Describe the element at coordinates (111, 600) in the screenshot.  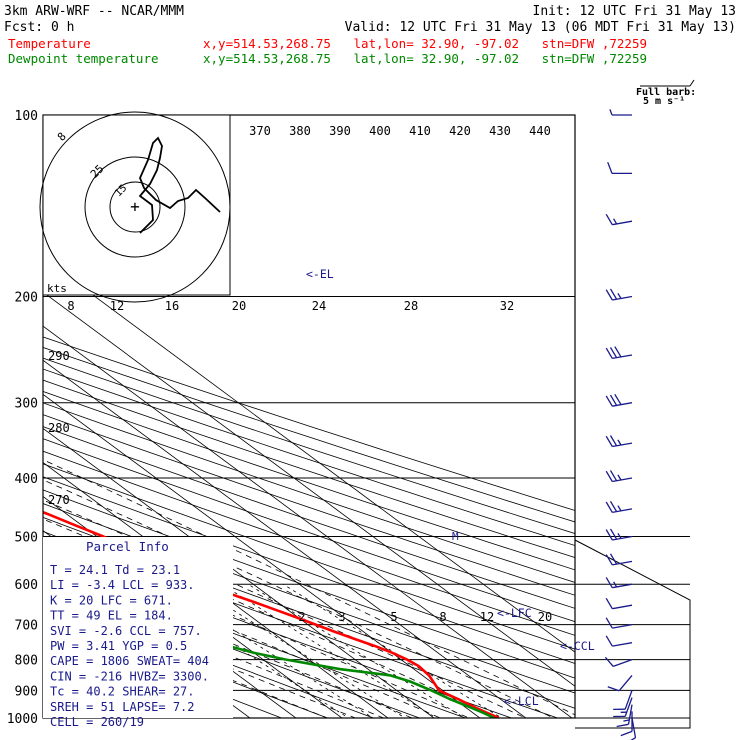
I see `parcel-info-row: K = 20 LFC = 671.` at that location.